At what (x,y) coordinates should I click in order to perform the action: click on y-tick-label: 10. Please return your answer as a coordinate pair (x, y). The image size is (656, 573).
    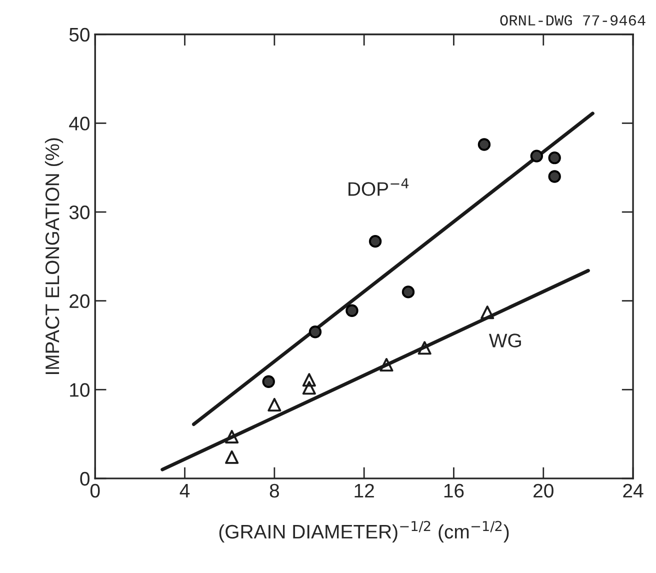
    Looking at the image, I should click on (80, 390).